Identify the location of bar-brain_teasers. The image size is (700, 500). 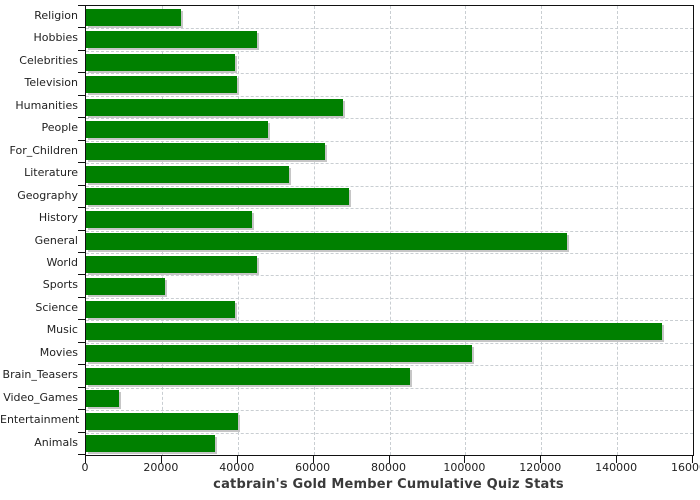
(248, 376).